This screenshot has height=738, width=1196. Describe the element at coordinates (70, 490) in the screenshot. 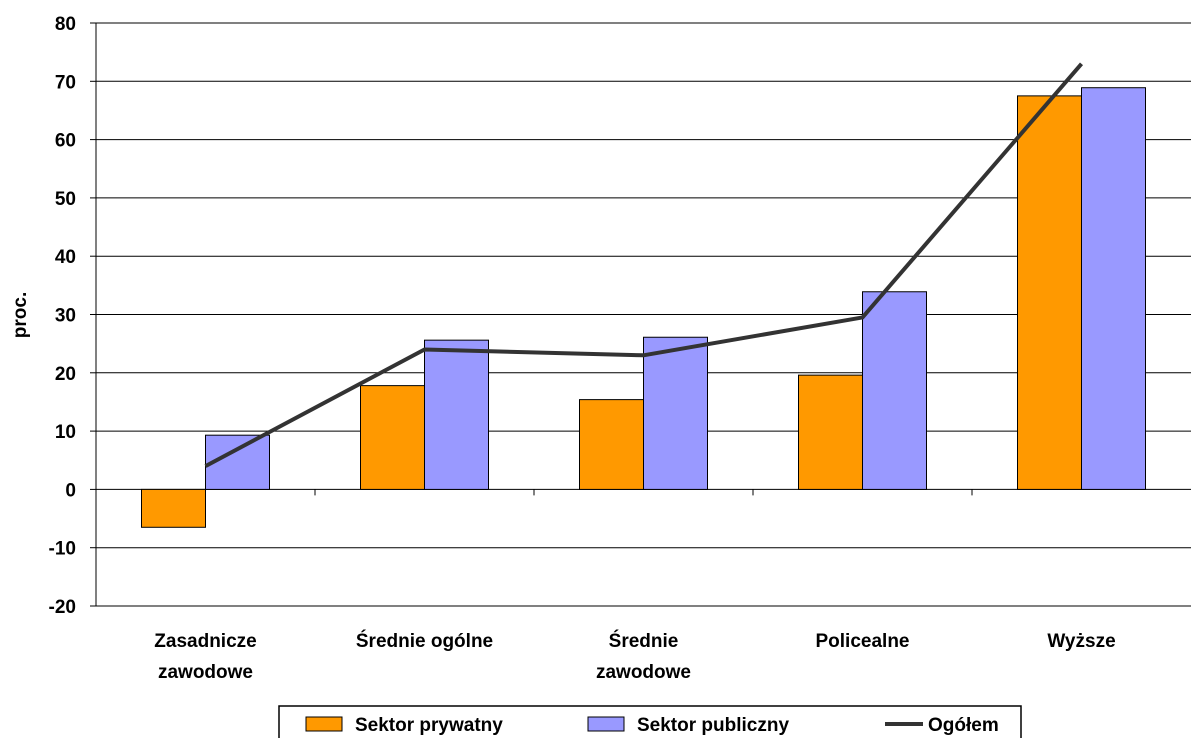

I see `y-tick-label: 0` at that location.